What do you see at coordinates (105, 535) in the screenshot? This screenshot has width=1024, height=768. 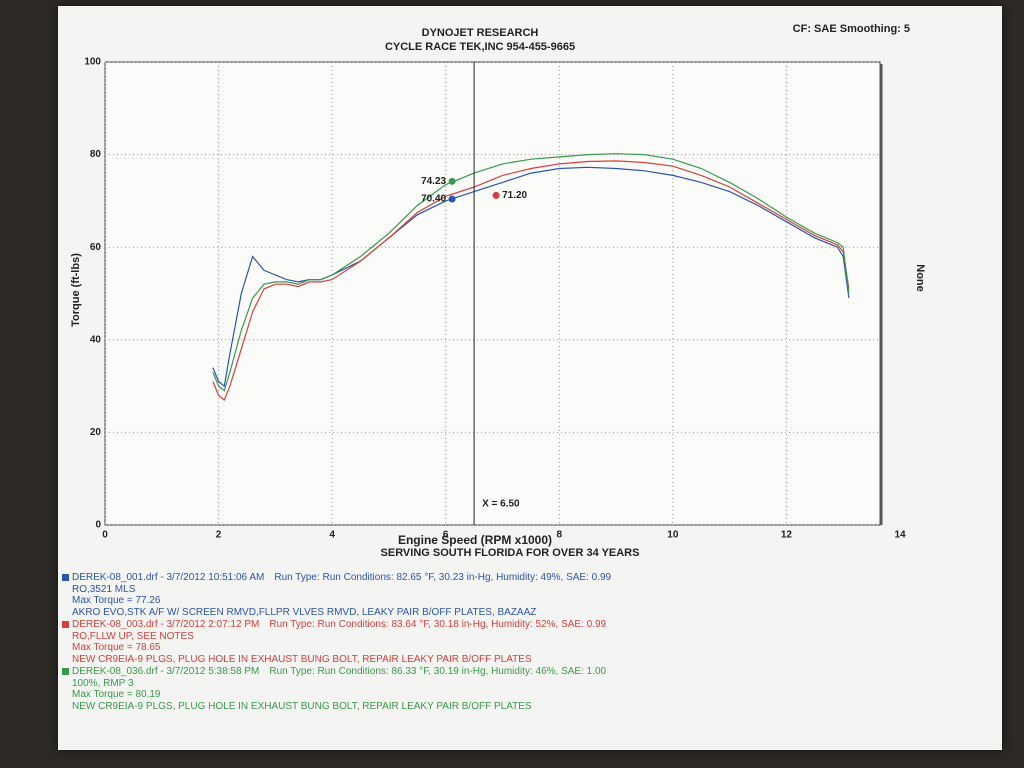 I see `x-tick-label: 0` at bounding box center [105, 535].